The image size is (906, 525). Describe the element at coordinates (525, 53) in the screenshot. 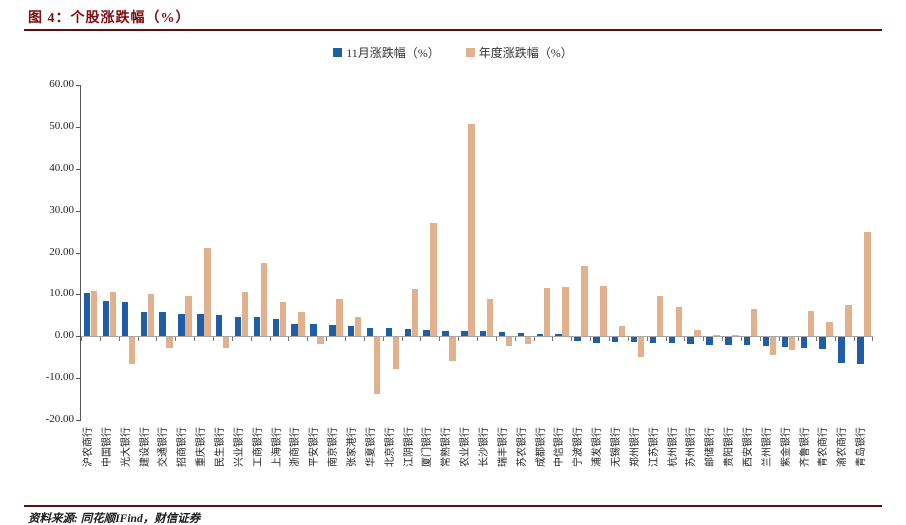

I see `legend-label-annual: 年度涨跌幅（%）` at that location.